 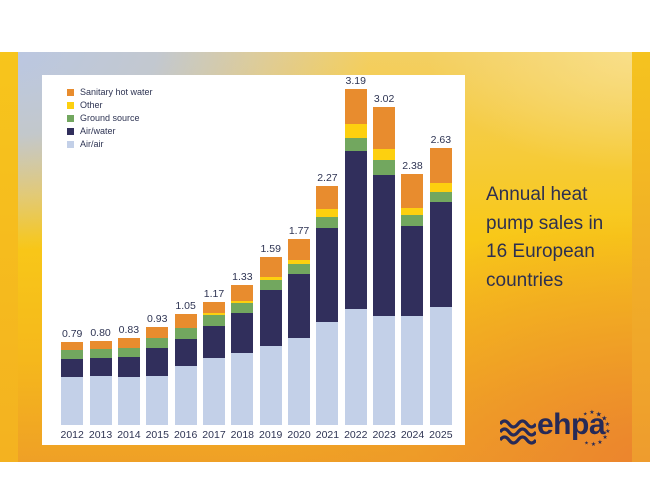 I want to click on right-frame-strip, so click(x=641, y=257).